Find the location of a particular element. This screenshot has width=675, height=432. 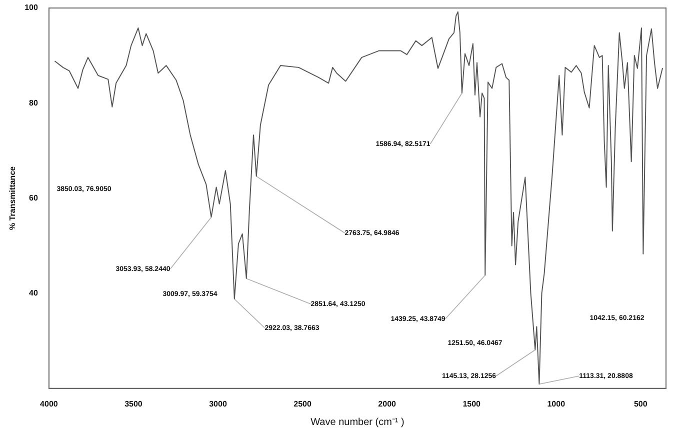

x-tick-label: 1000 is located at coordinates (556, 403).